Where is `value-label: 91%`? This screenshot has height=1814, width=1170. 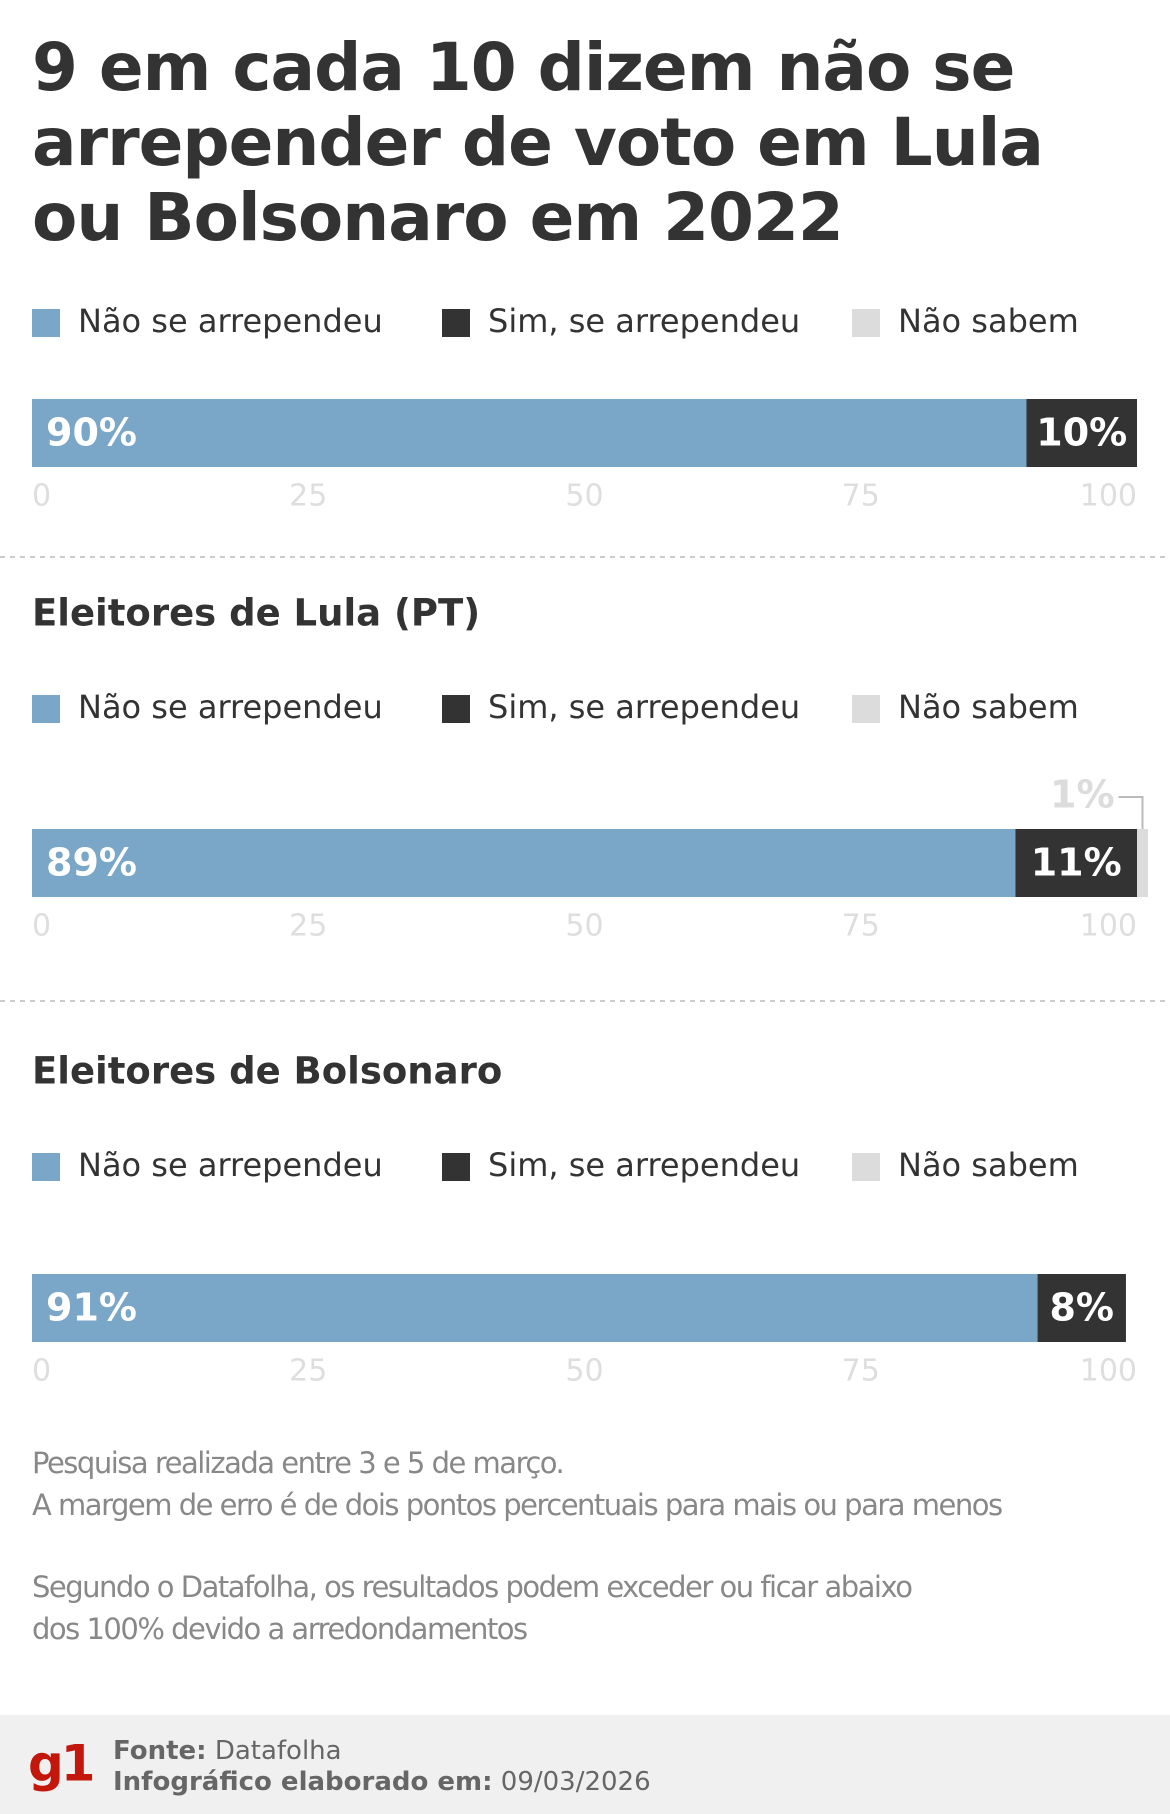 value-label: 91% is located at coordinates (91, 1308).